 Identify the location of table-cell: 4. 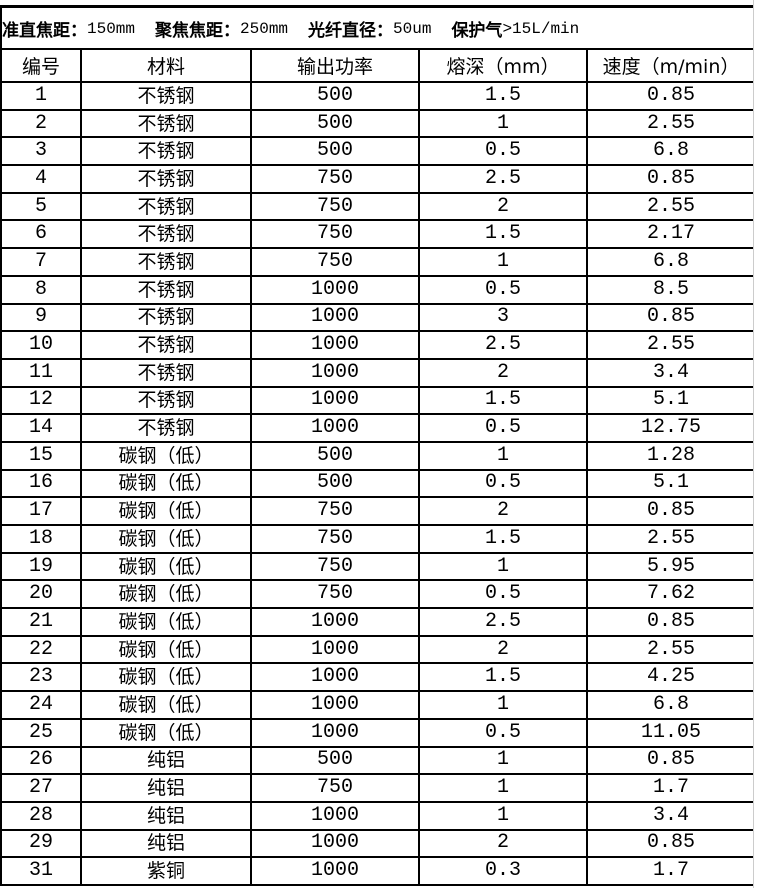
(41, 179).